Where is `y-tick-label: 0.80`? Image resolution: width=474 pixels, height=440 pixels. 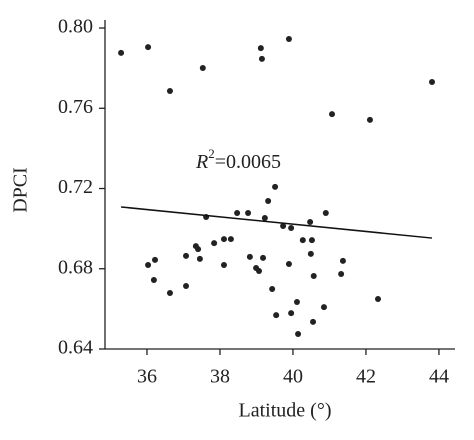 y-tick-label: 0.80 is located at coordinates (75, 27).